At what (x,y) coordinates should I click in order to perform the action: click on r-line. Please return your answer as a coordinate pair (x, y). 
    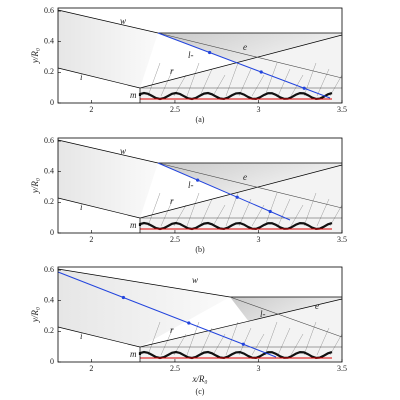
    Looking at the image, I should click on (241, 61).